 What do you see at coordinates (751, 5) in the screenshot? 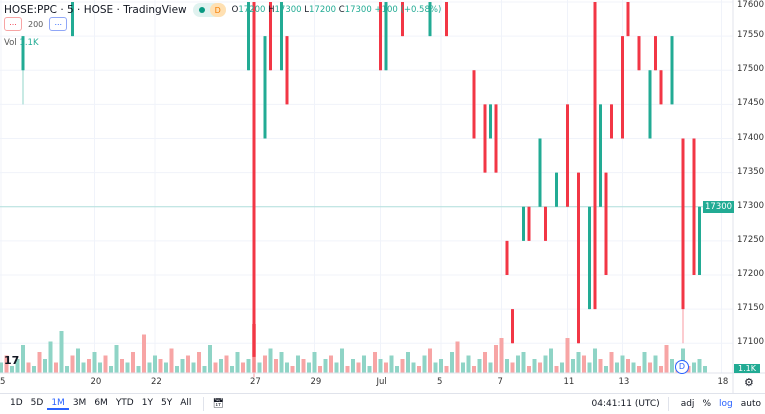
I see `price-tick-label: 17600` at bounding box center [751, 5].